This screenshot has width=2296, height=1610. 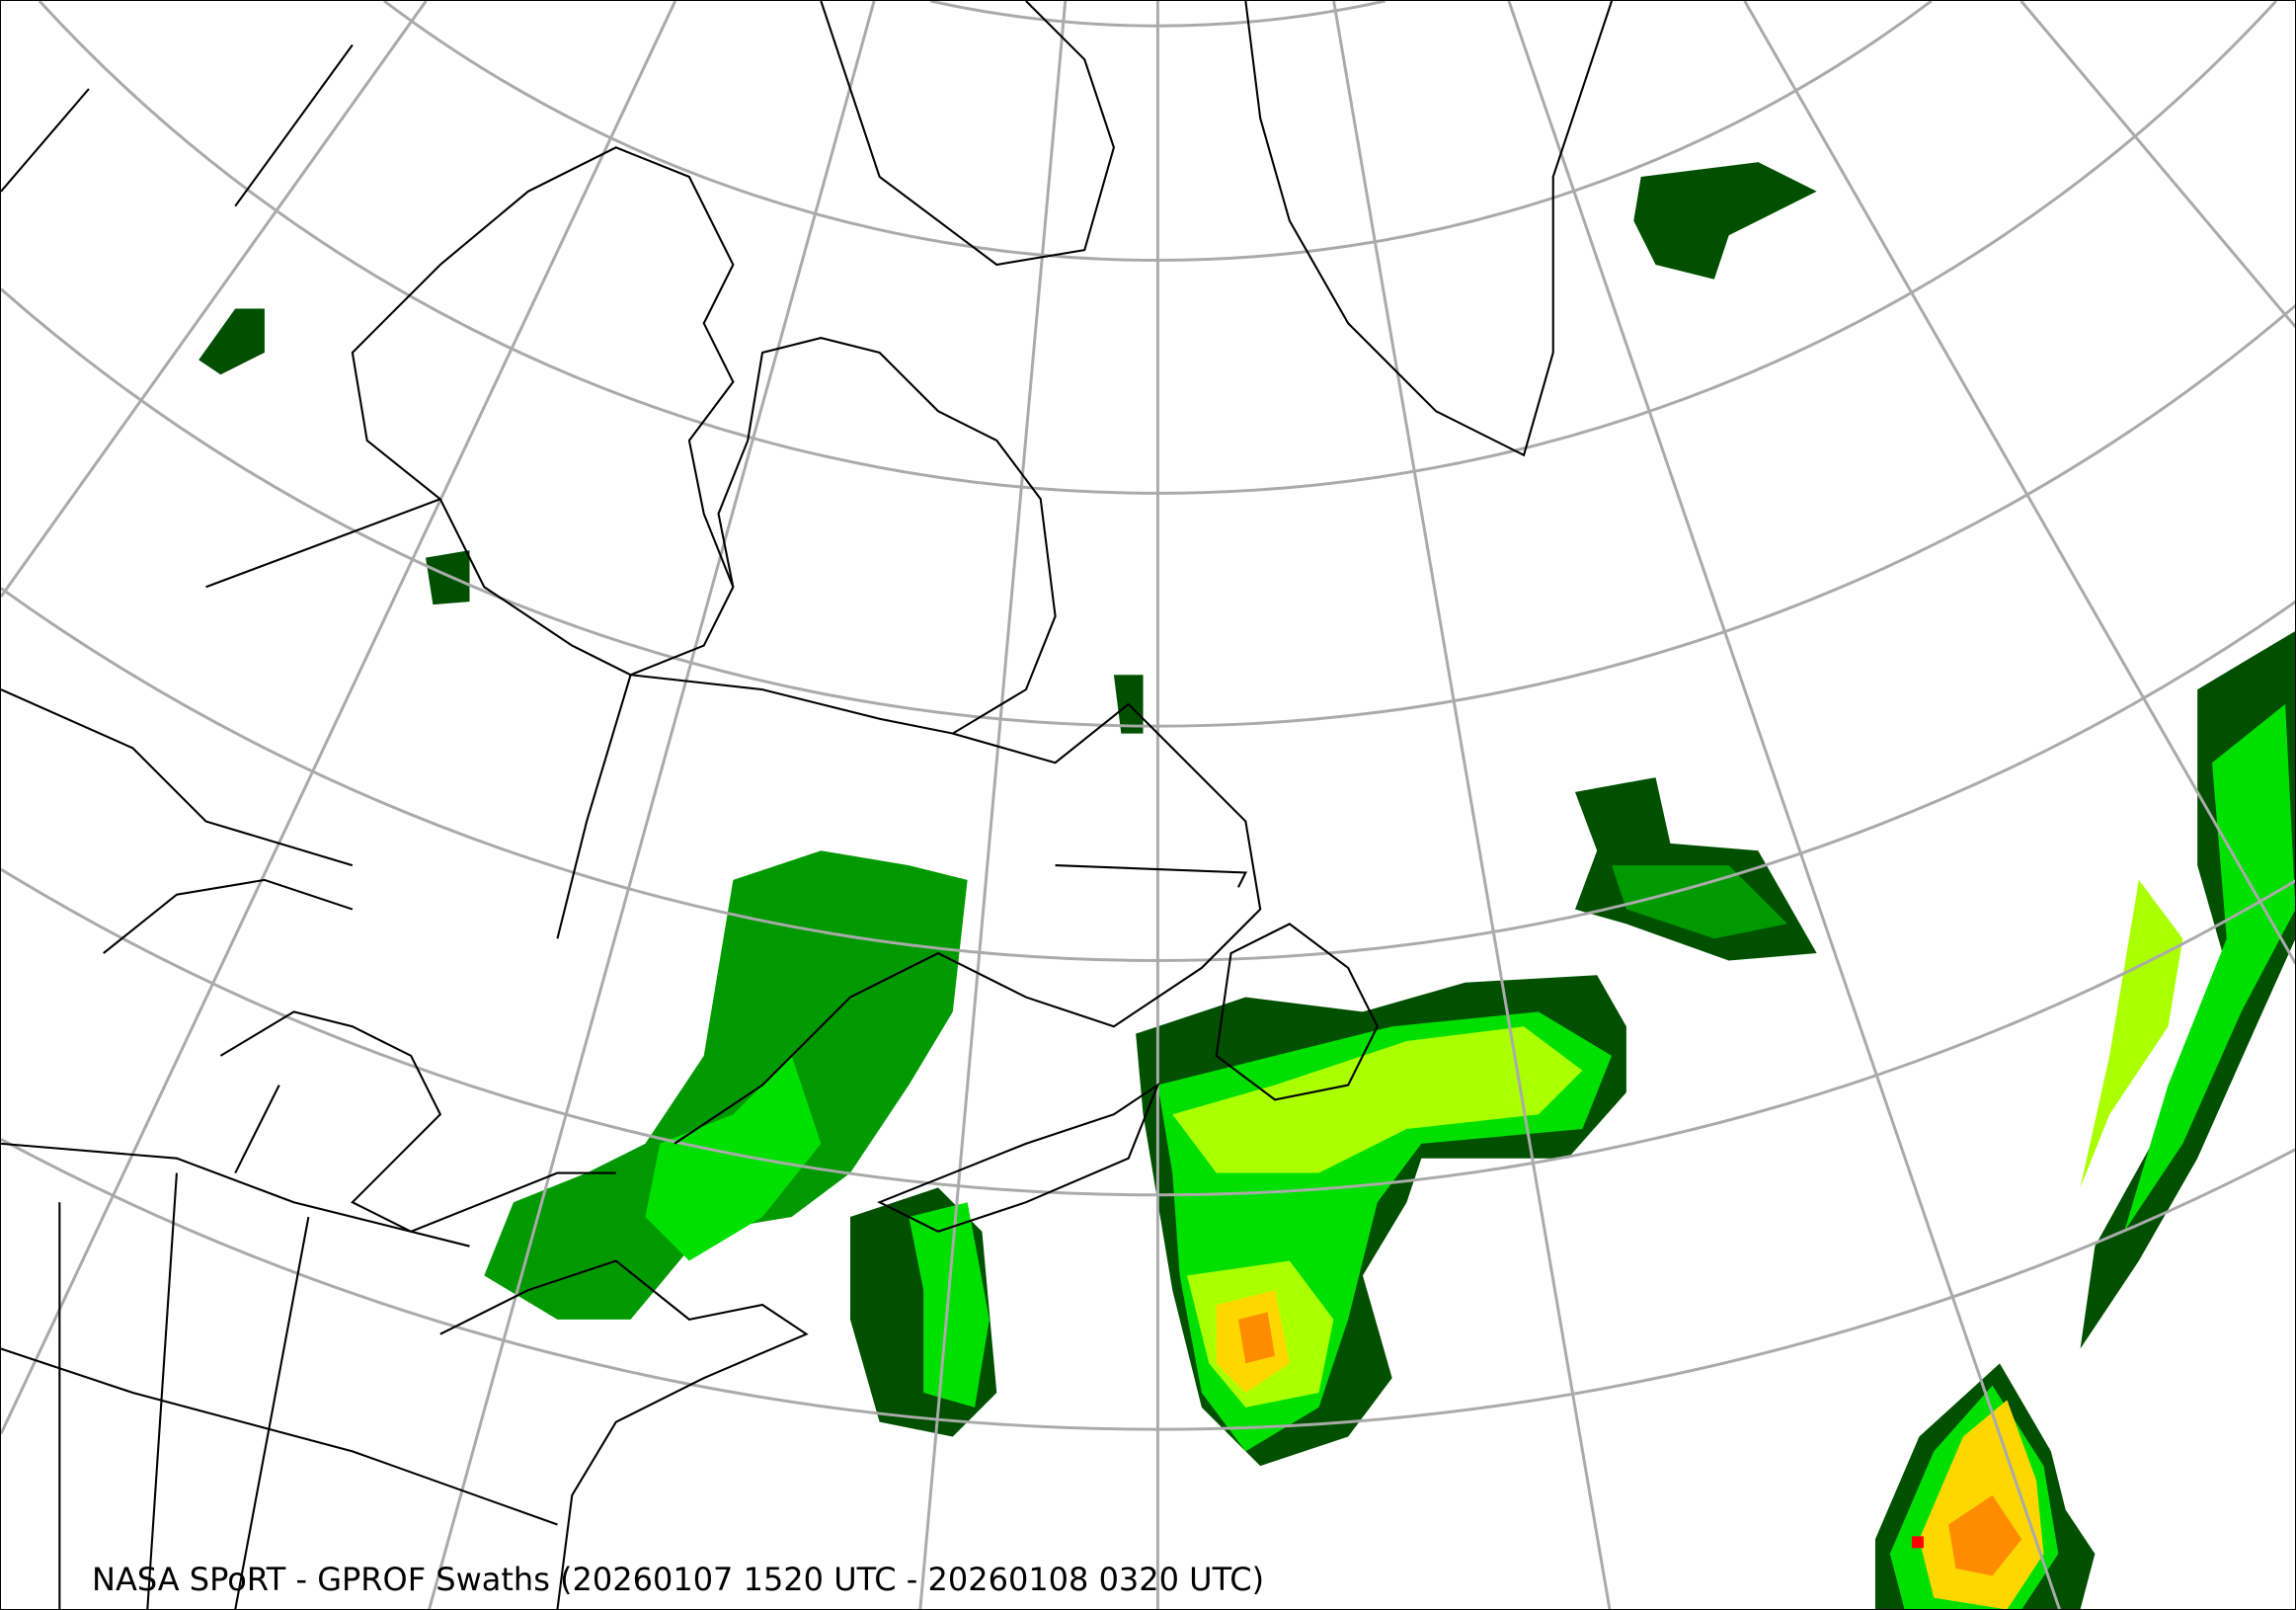 What do you see at coordinates (543, 411) in the screenshot?
I see `hudson-bay-coast` at bounding box center [543, 411].